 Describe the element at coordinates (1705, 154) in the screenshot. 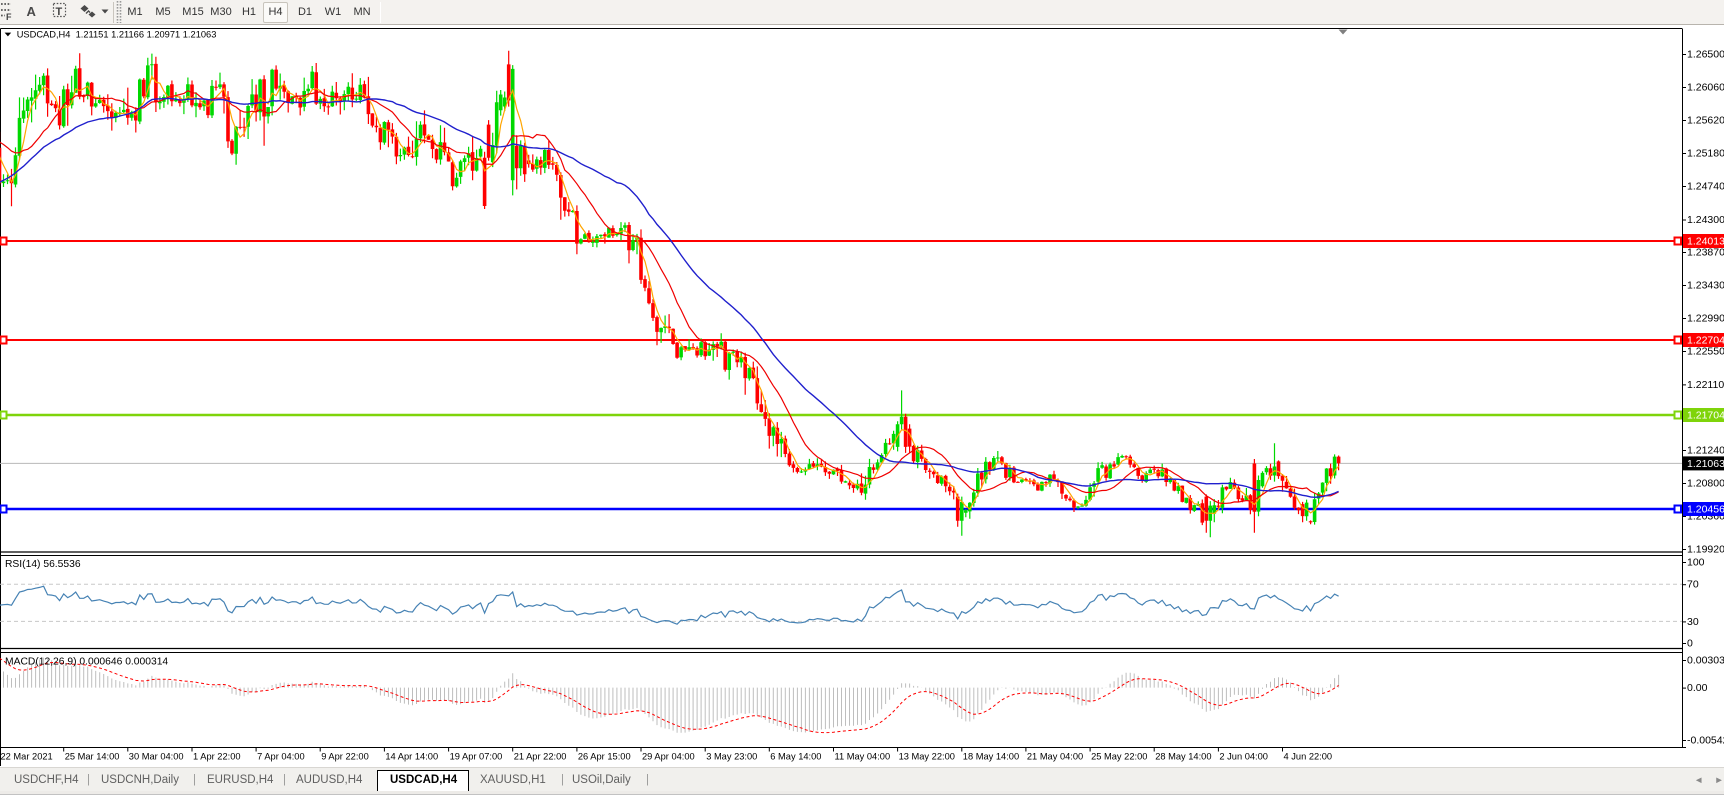

I see `svg-text: 1.25180` at that location.